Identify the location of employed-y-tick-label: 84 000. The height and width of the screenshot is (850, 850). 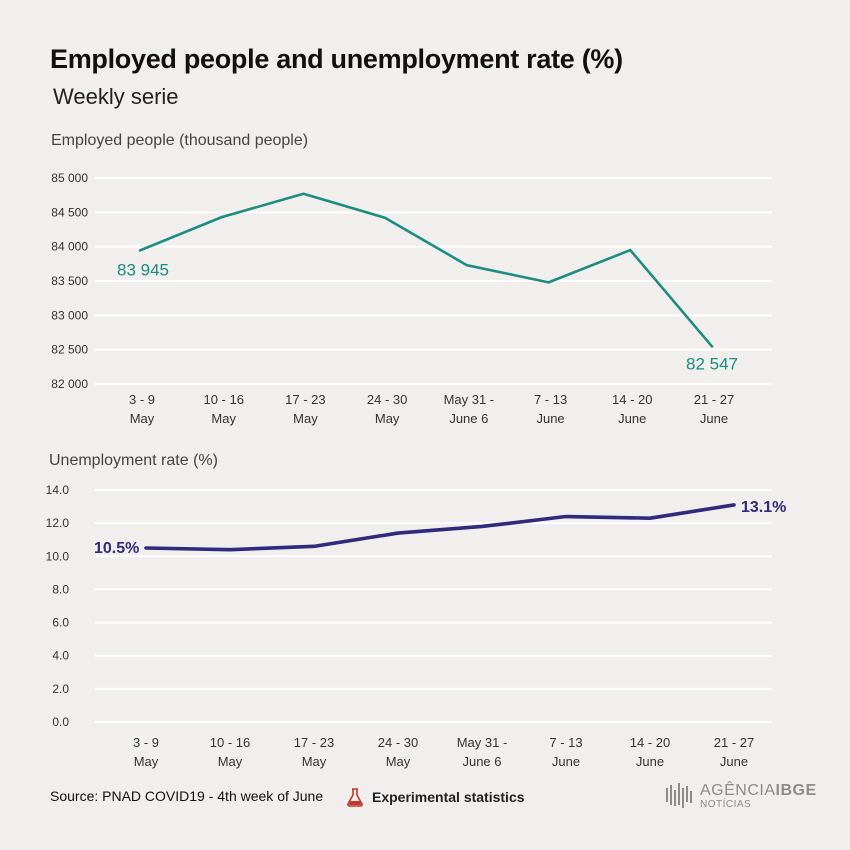
(69, 247).